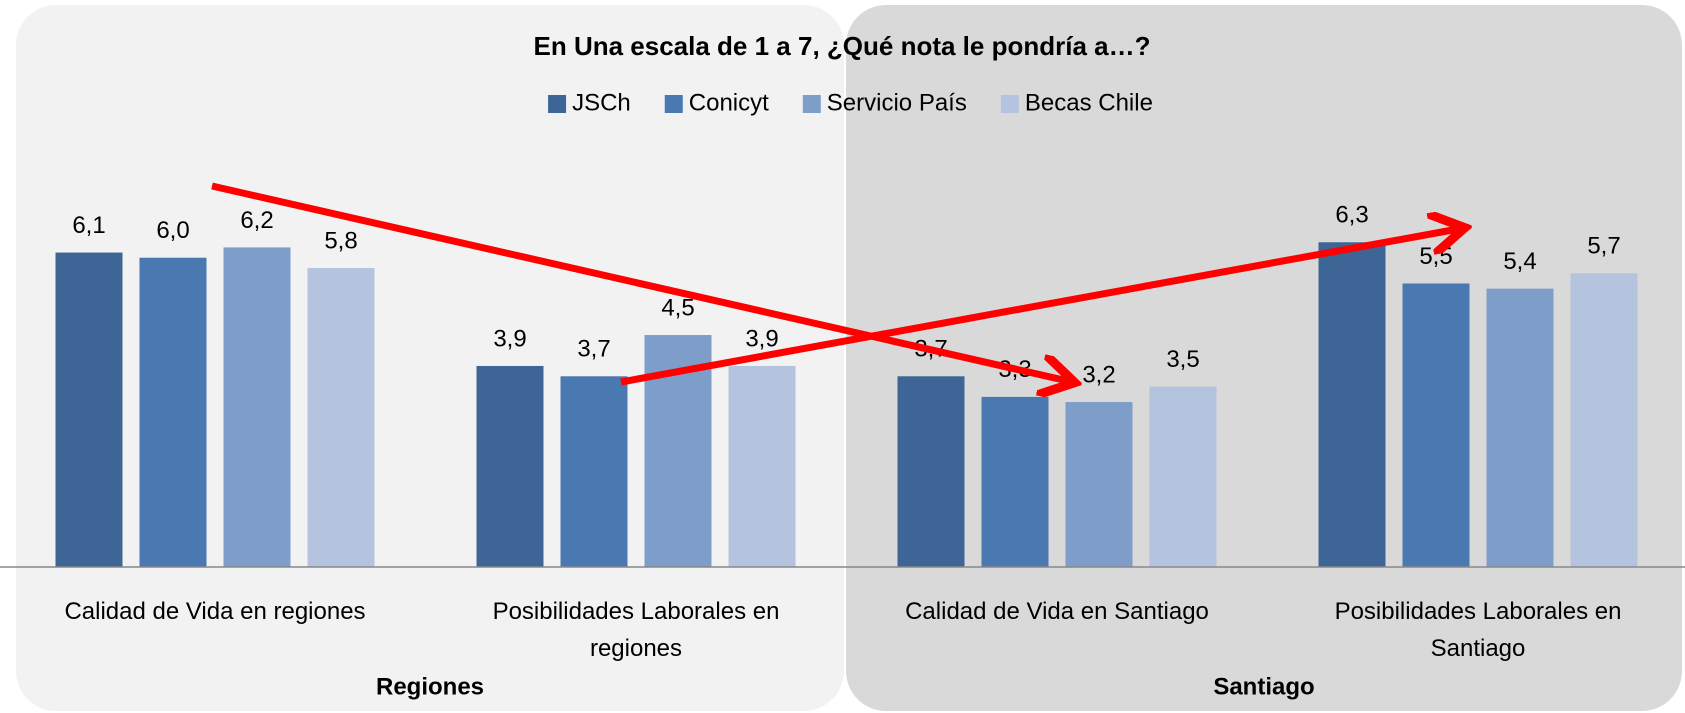 The height and width of the screenshot is (713, 1685). I want to click on legend-label: JSCh, so click(601, 102).